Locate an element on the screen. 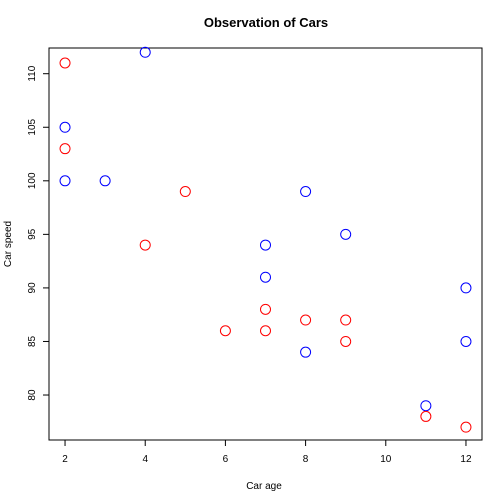  y-axis: 80 85 90 95 100 105 110 is located at coordinates (38, 233).